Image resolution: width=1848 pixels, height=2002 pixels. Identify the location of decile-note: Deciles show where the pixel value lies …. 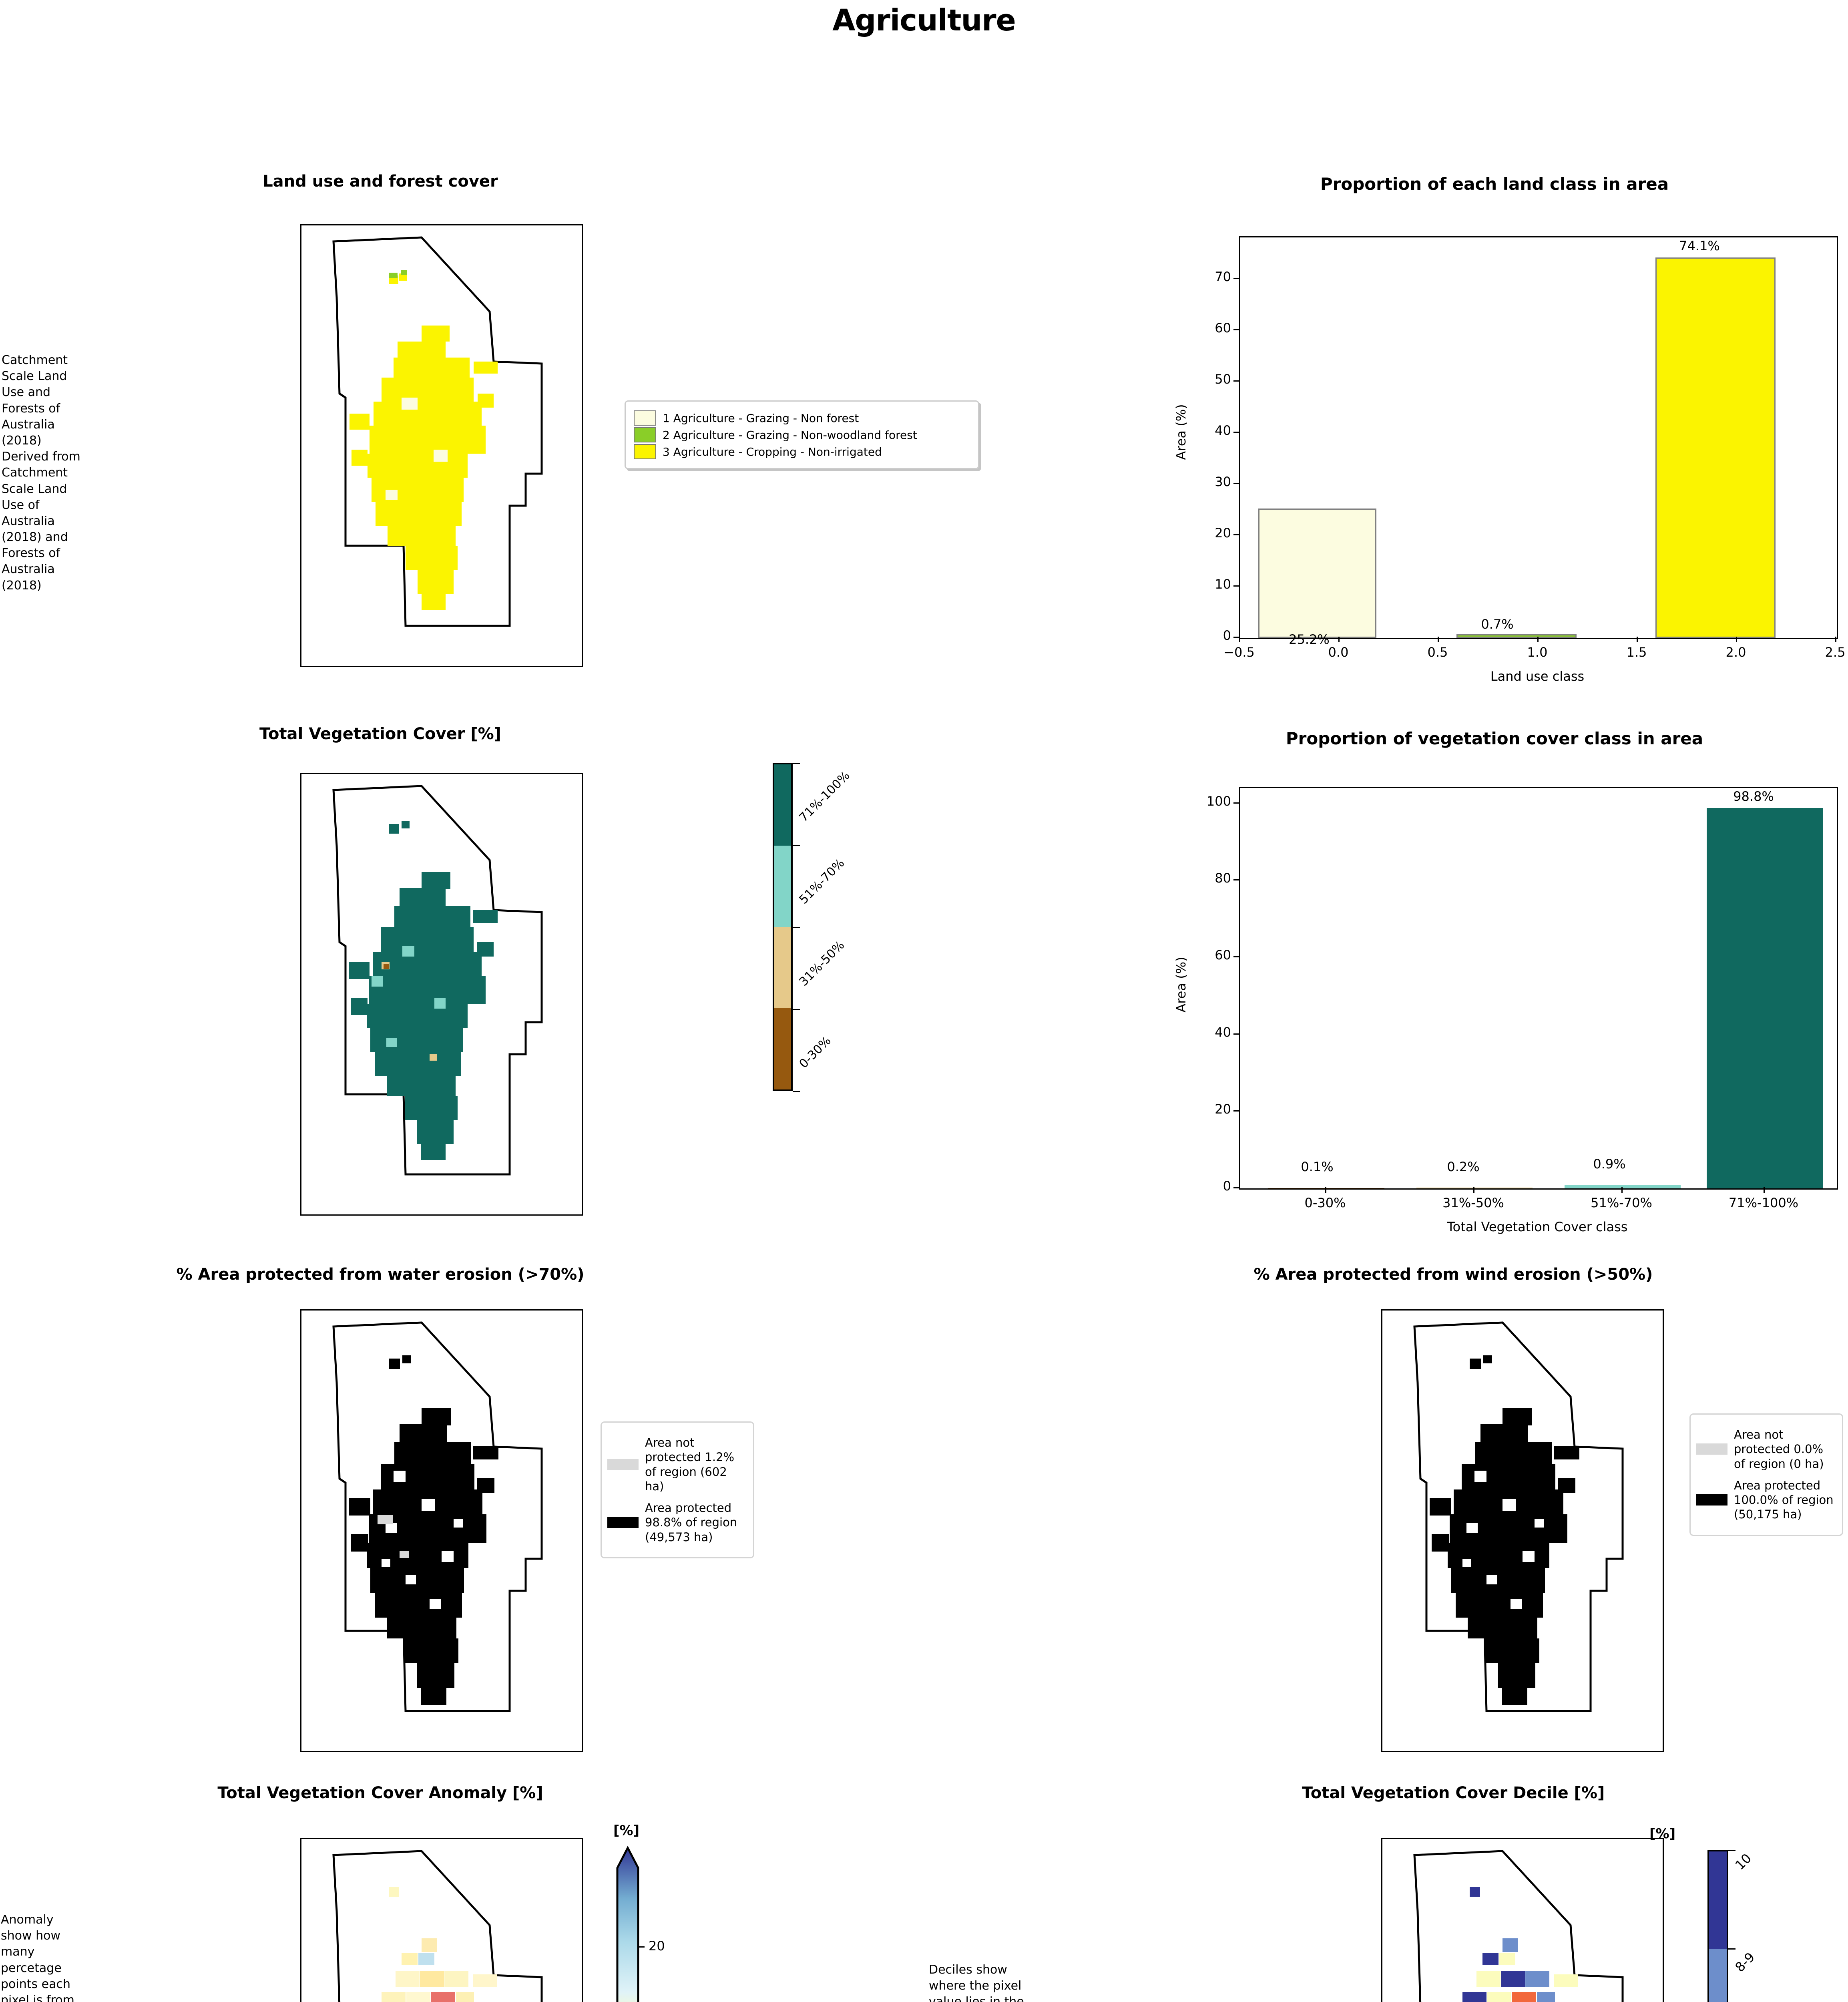
(977, 1982).